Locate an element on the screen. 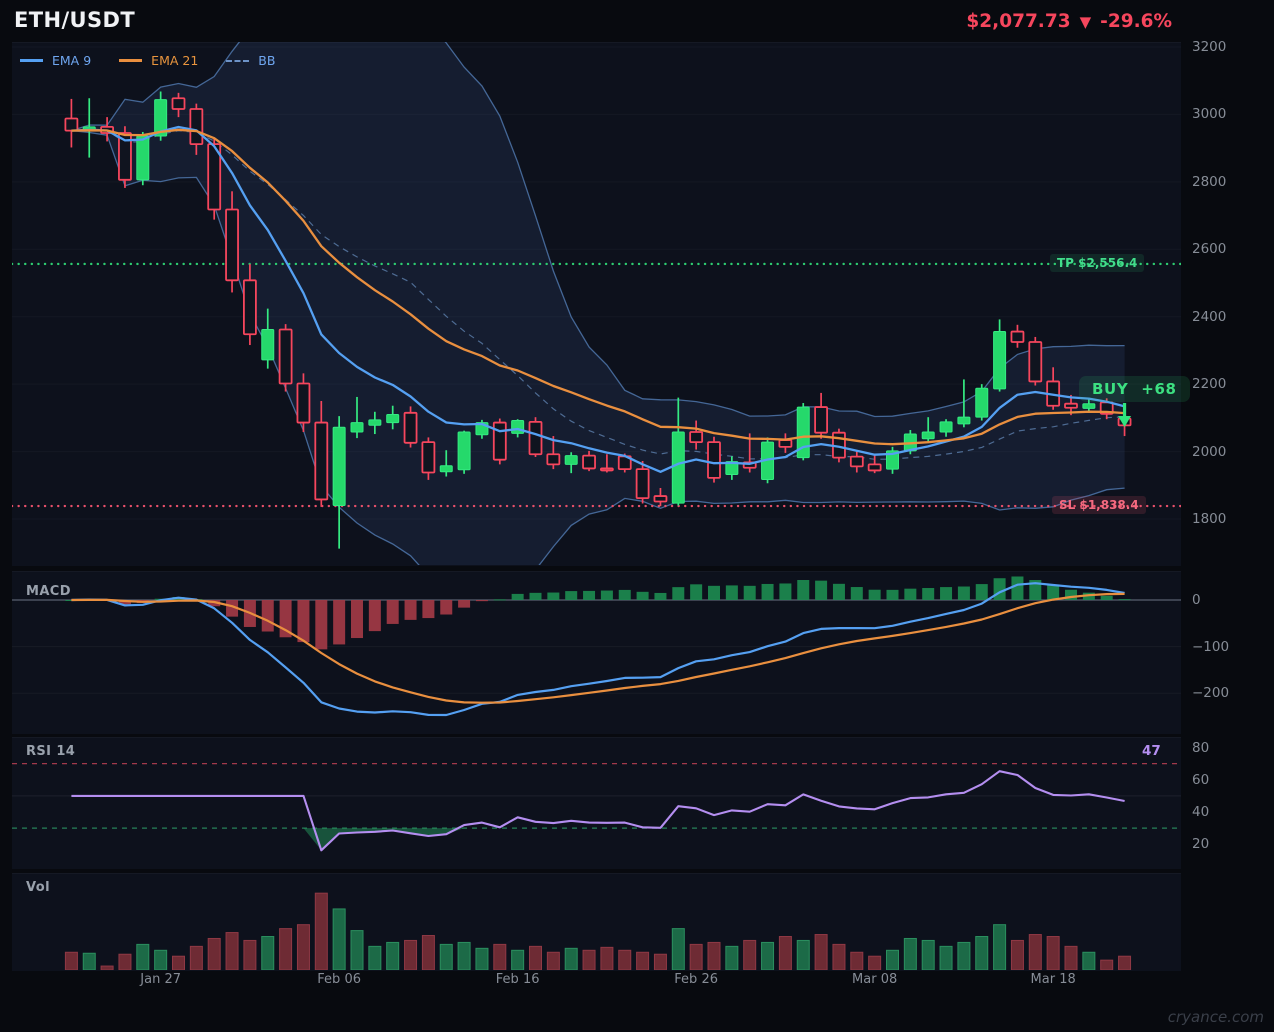  price-tick: 2600 is located at coordinates (1209, 249).